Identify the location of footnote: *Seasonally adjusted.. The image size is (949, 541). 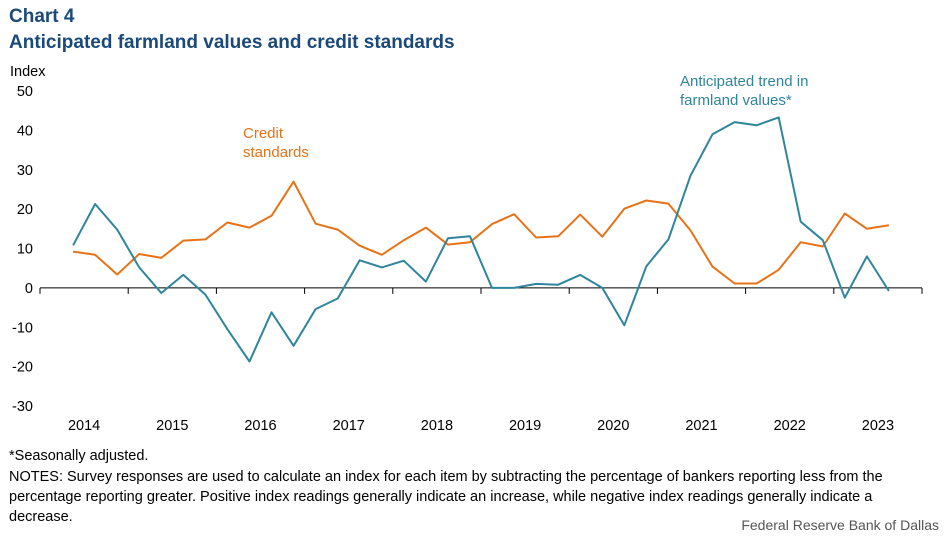
(79, 456).